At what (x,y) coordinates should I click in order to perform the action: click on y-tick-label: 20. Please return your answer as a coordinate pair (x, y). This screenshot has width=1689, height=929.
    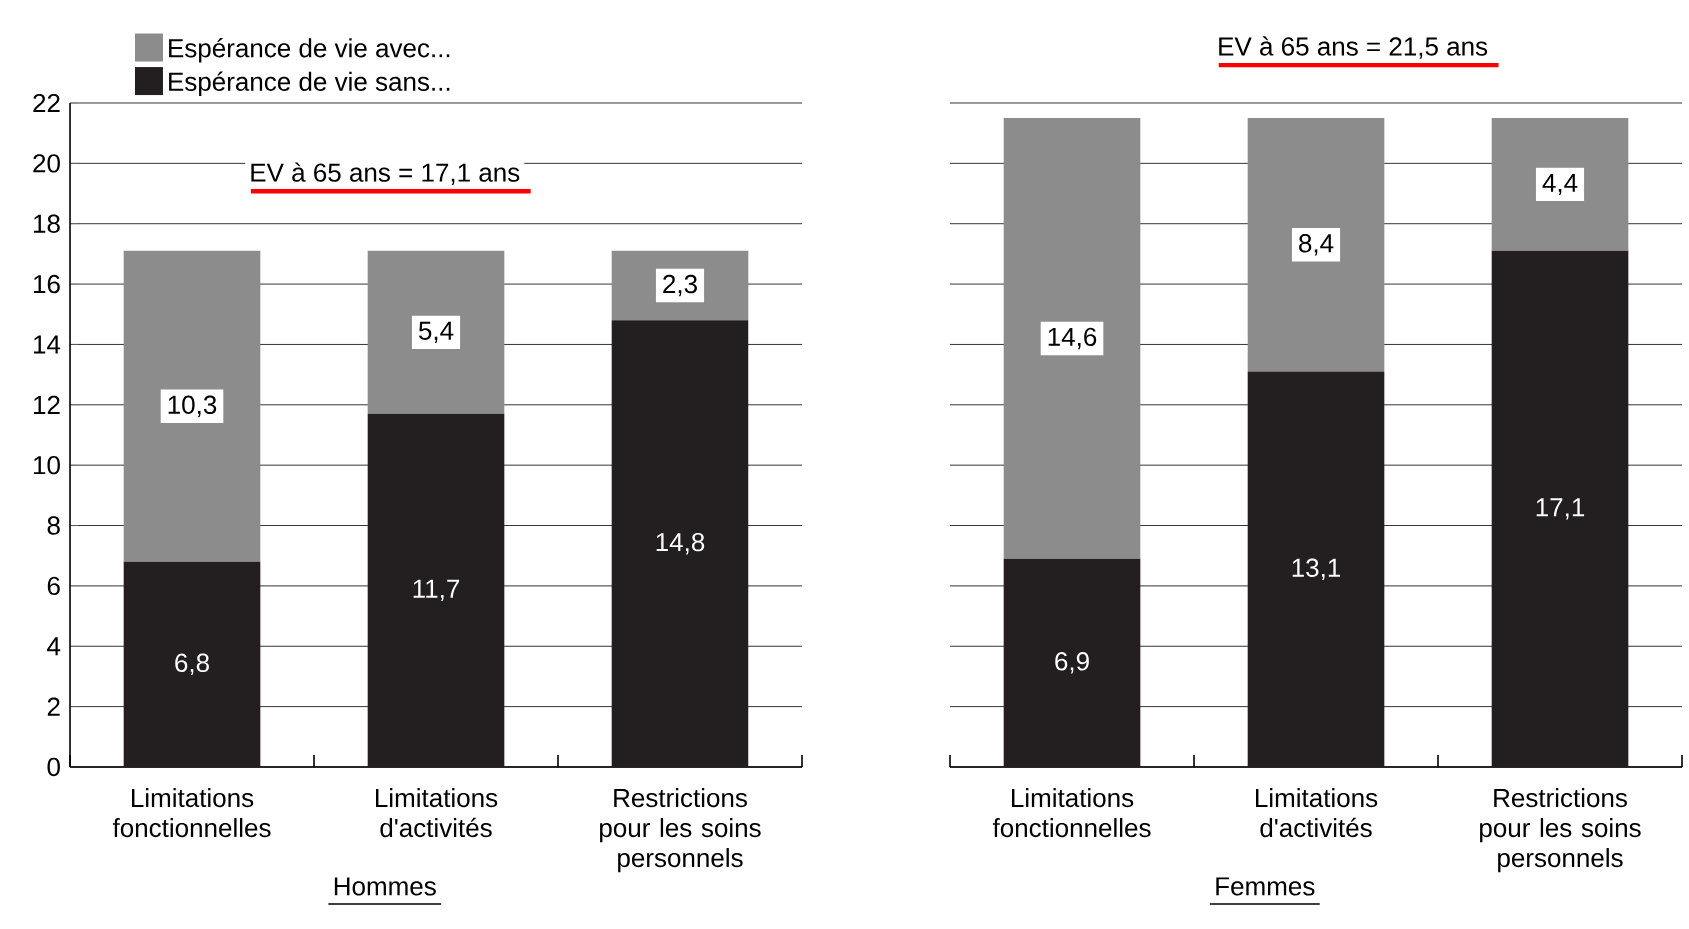
    Looking at the image, I should click on (46, 163).